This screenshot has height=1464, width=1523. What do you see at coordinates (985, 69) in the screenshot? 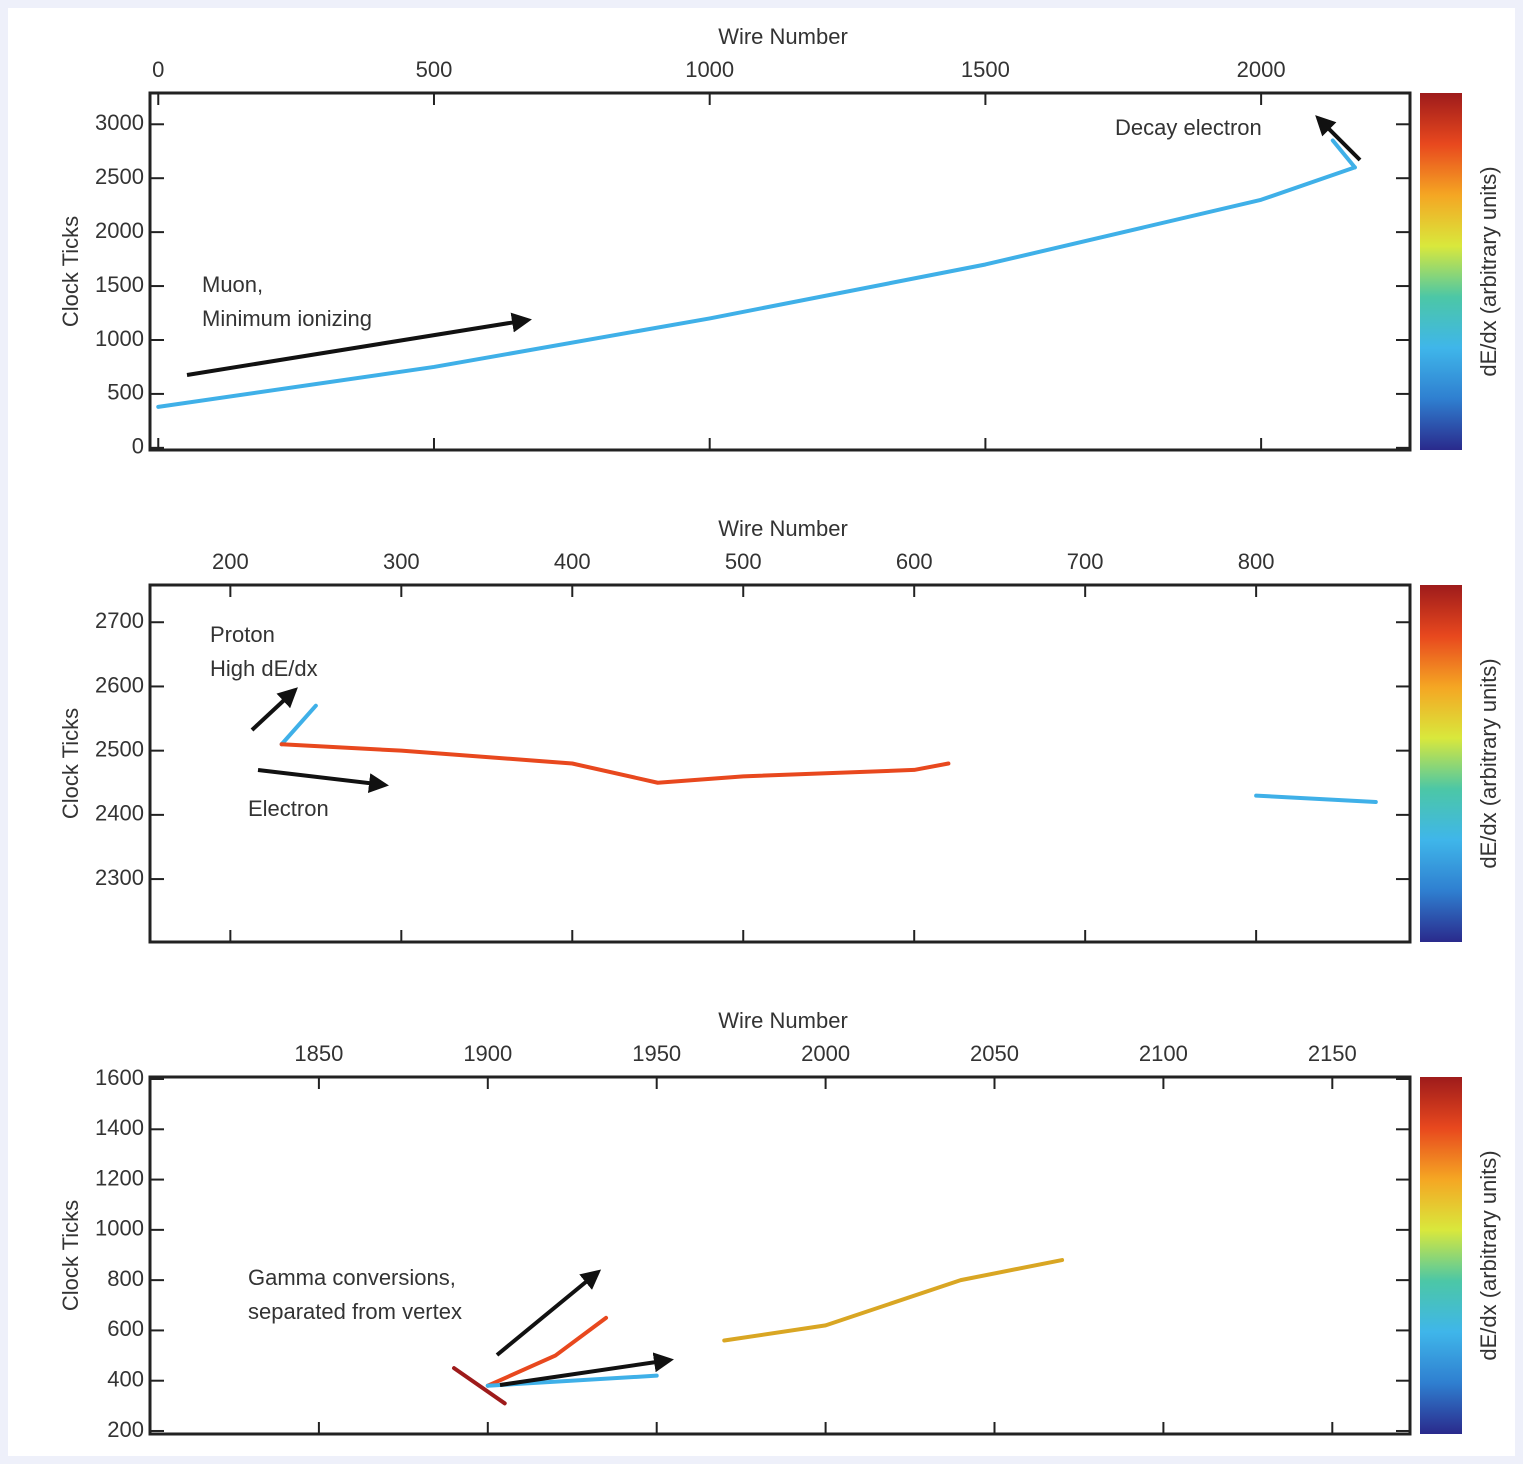
I see `x-tick-label: 1500` at bounding box center [985, 69].